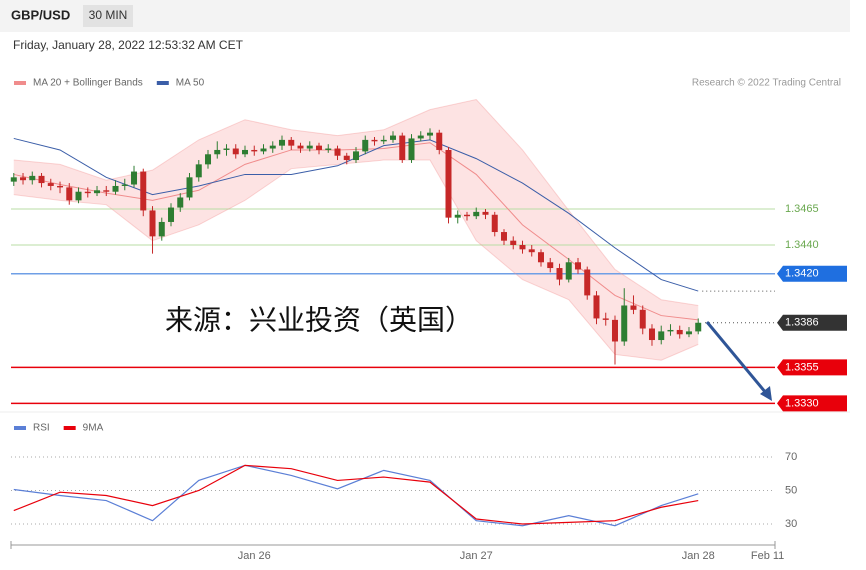 The width and height of the screenshot is (866, 570). I want to click on datetime: Friday, January 28, 2022 12:53:32 AM CET, so click(128, 45).